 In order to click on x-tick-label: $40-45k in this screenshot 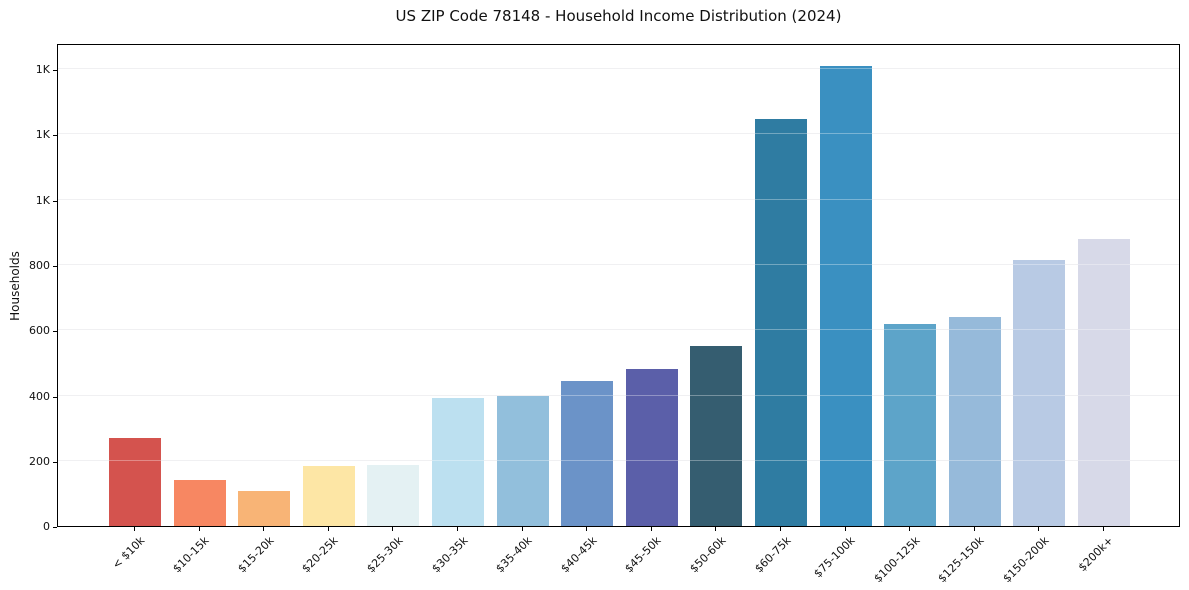, I will do `click(579, 555)`.